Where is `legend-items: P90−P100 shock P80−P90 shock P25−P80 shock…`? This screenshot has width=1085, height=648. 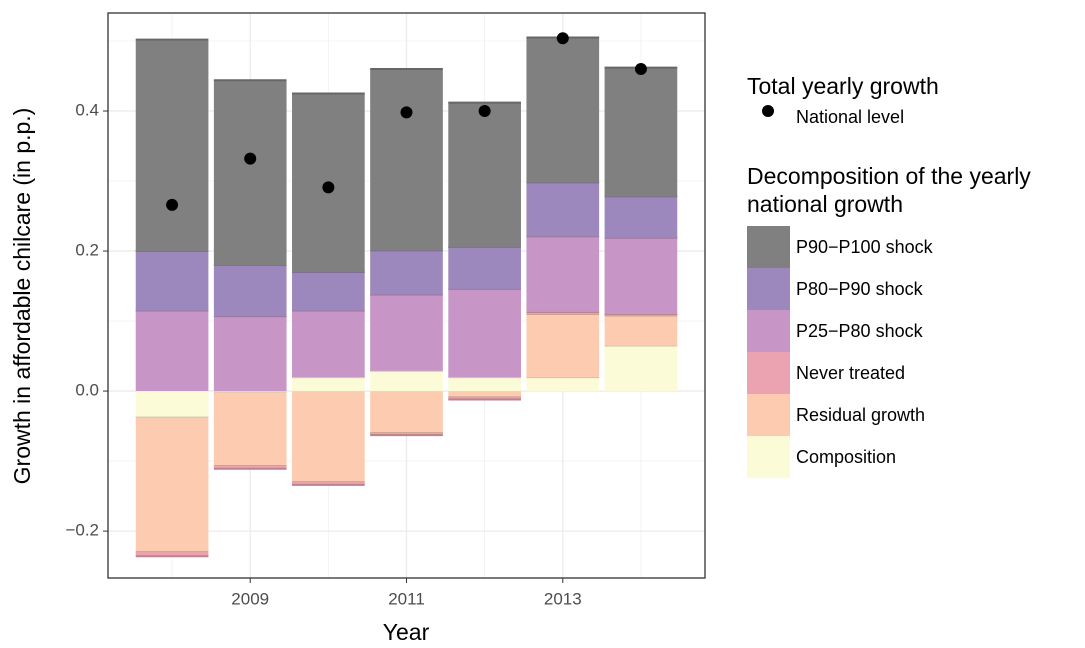
legend-items: P90−P100 shock P80−P90 shock P25−P80 shock… is located at coordinates (914, 352).